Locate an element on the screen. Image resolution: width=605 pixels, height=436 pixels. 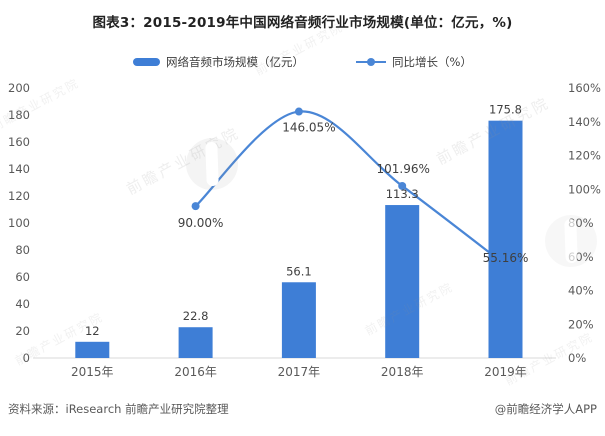
right-axis-tick: 160% is located at coordinates (584, 88).